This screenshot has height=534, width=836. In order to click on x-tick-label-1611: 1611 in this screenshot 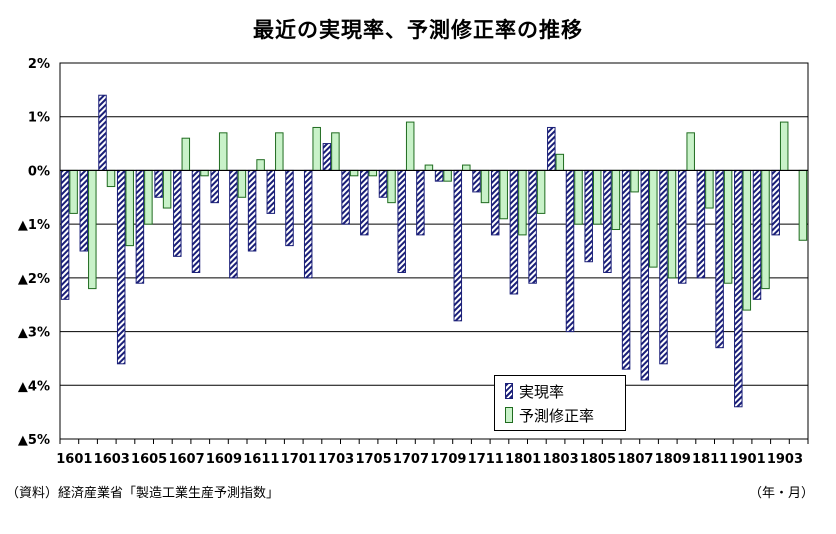, I will do `click(261, 459)`.